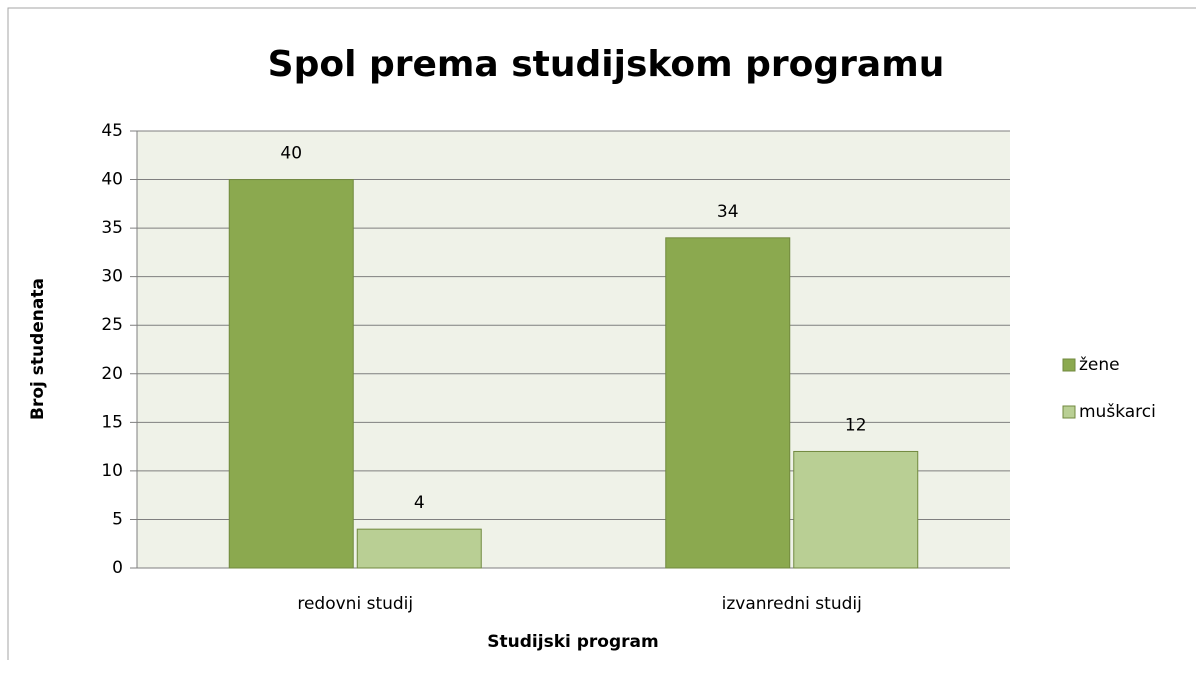 The height and width of the screenshot is (675, 1196). I want to click on data-label: 34, so click(728, 212).